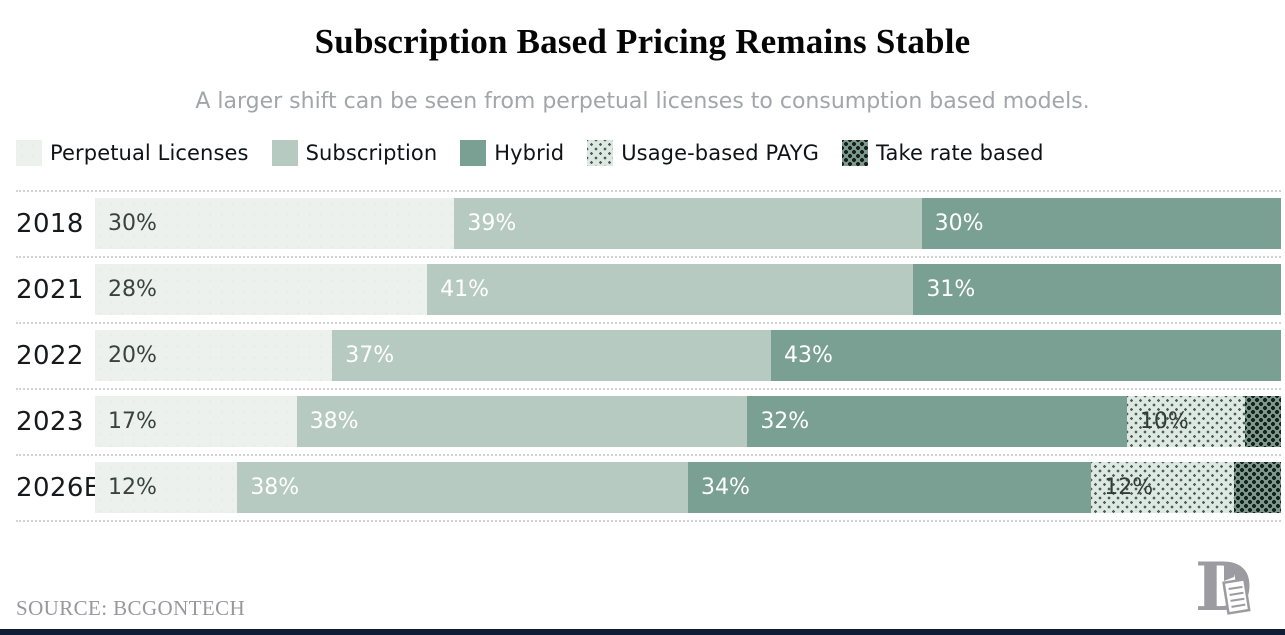  I want to click on segment-perpetual: 20%, so click(214, 355).